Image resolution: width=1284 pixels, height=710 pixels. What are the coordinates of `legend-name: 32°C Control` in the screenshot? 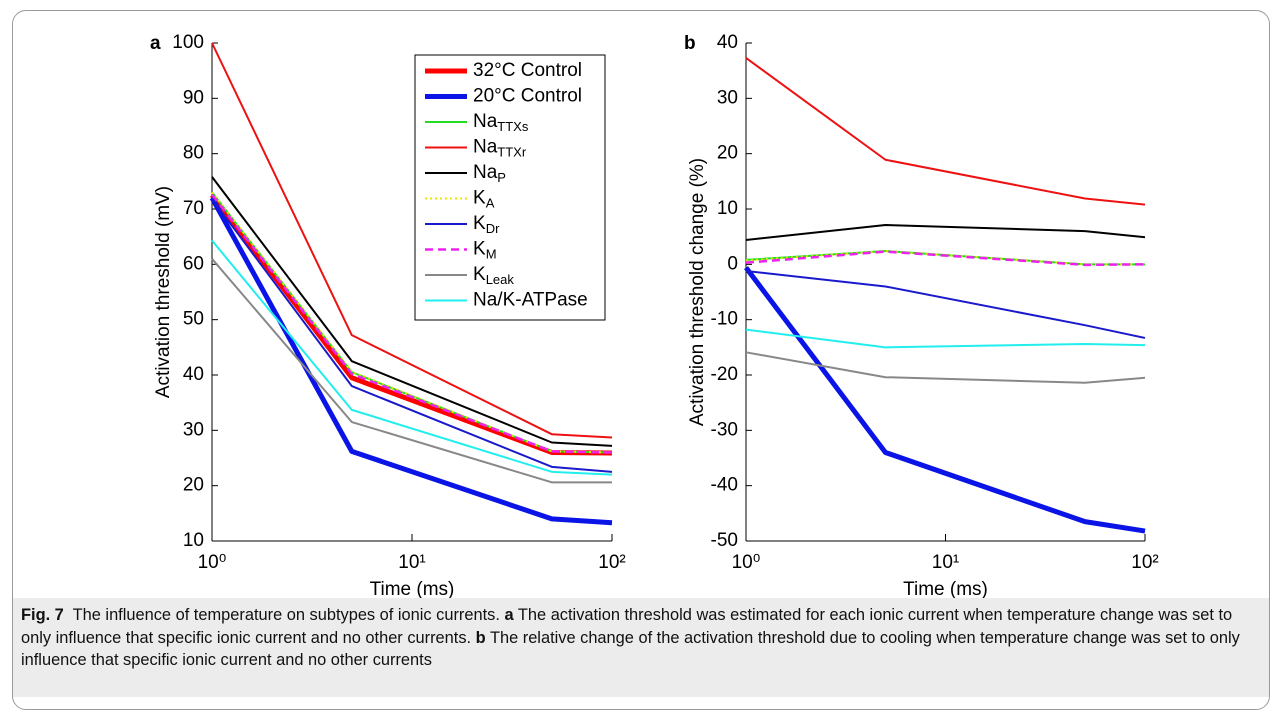 It's located at (527, 70).